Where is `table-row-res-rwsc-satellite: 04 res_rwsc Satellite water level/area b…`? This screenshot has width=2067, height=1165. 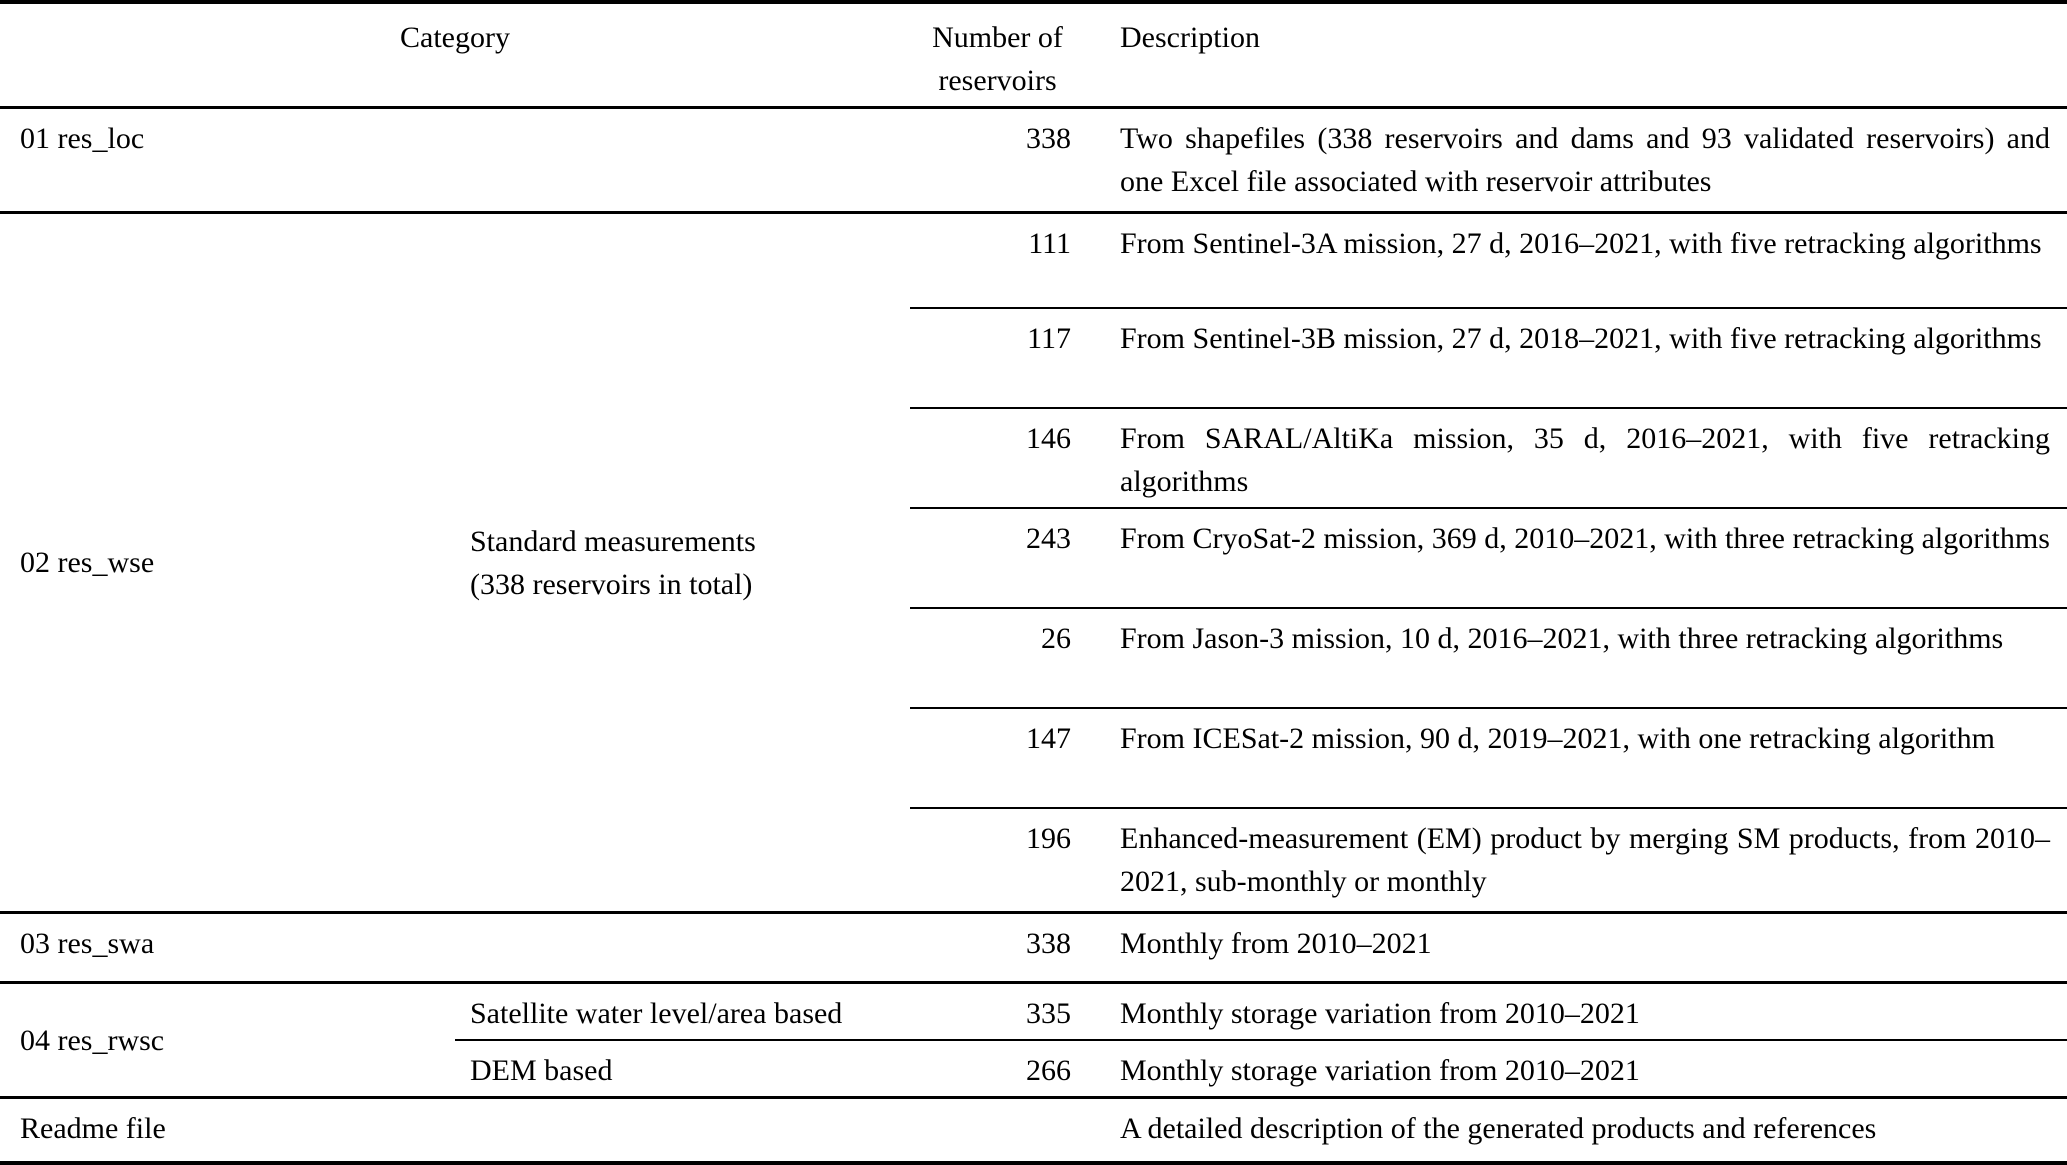 table-row-res-rwsc-satellite: 04 res_rwsc Satellite water level/area b… is located at coordinates (1033, 1039).